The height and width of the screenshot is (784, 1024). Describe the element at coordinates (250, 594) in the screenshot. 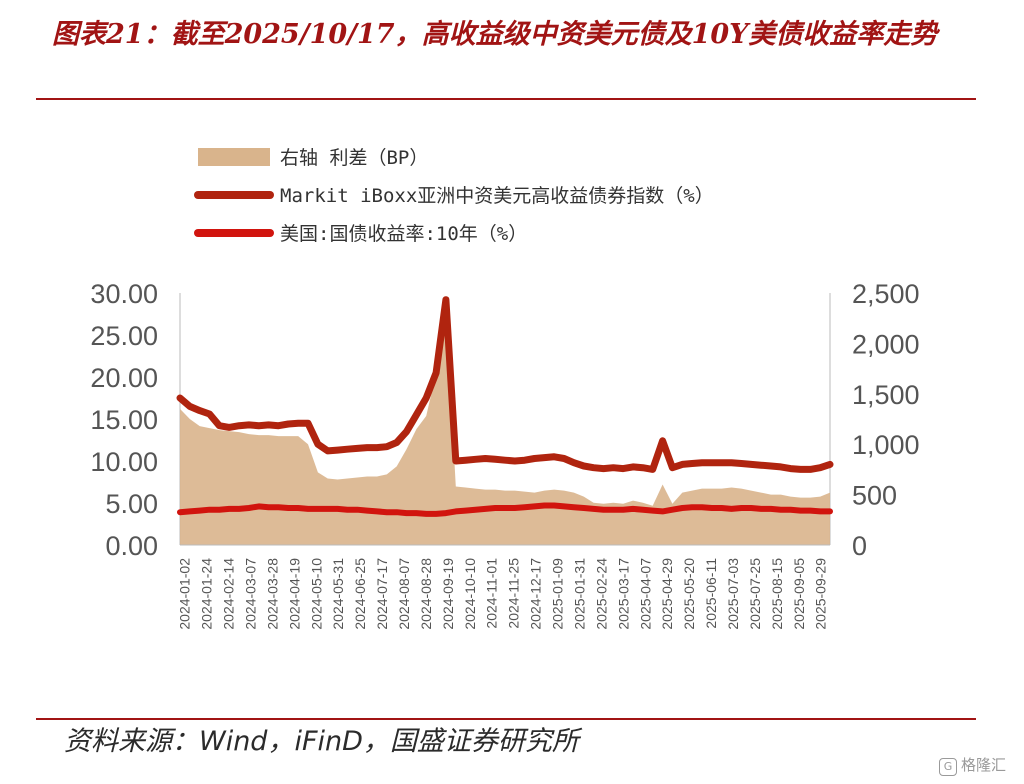

I see `x-tick-label: 2024-03-07` at that location.